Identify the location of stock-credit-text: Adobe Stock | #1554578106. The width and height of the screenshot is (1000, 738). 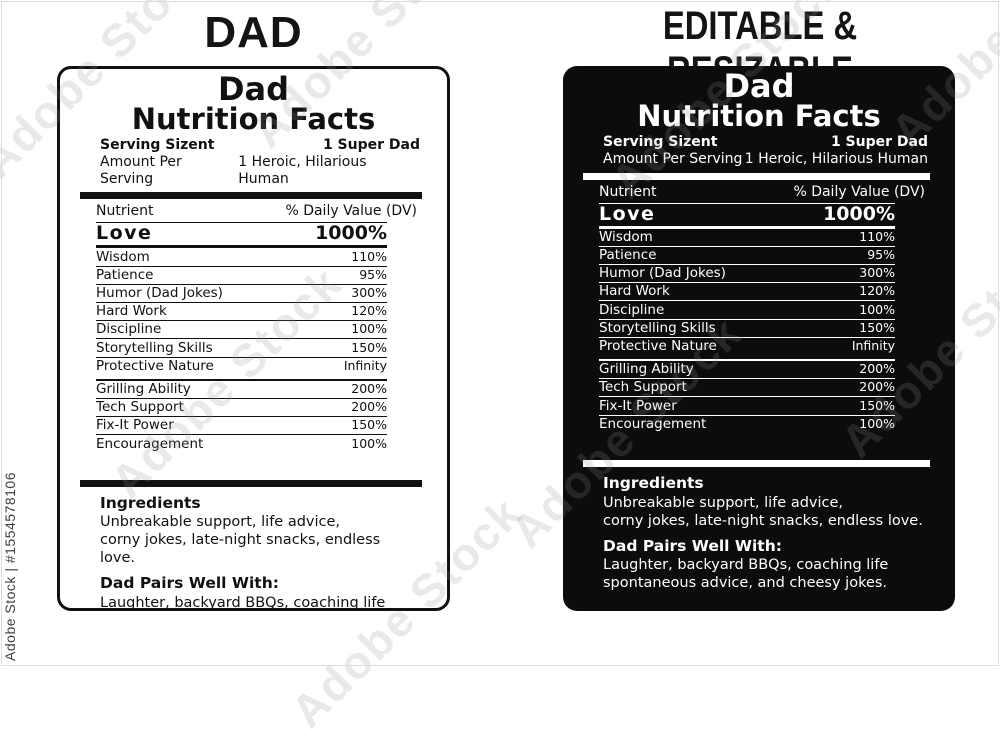
(10, 566).